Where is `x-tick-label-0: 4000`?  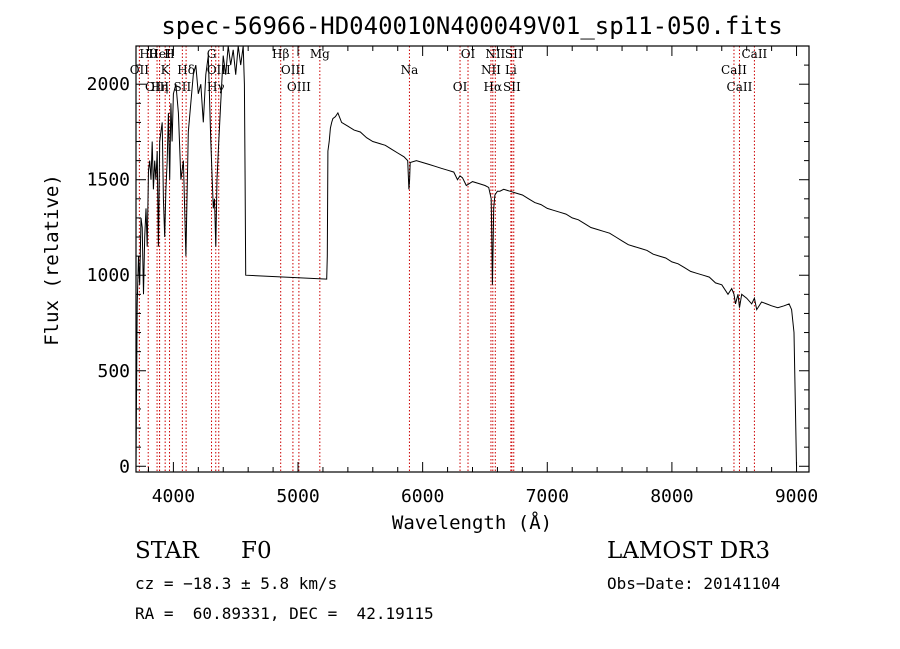 x-tick-label-0: 4000 is located at coordinates (173, 496).